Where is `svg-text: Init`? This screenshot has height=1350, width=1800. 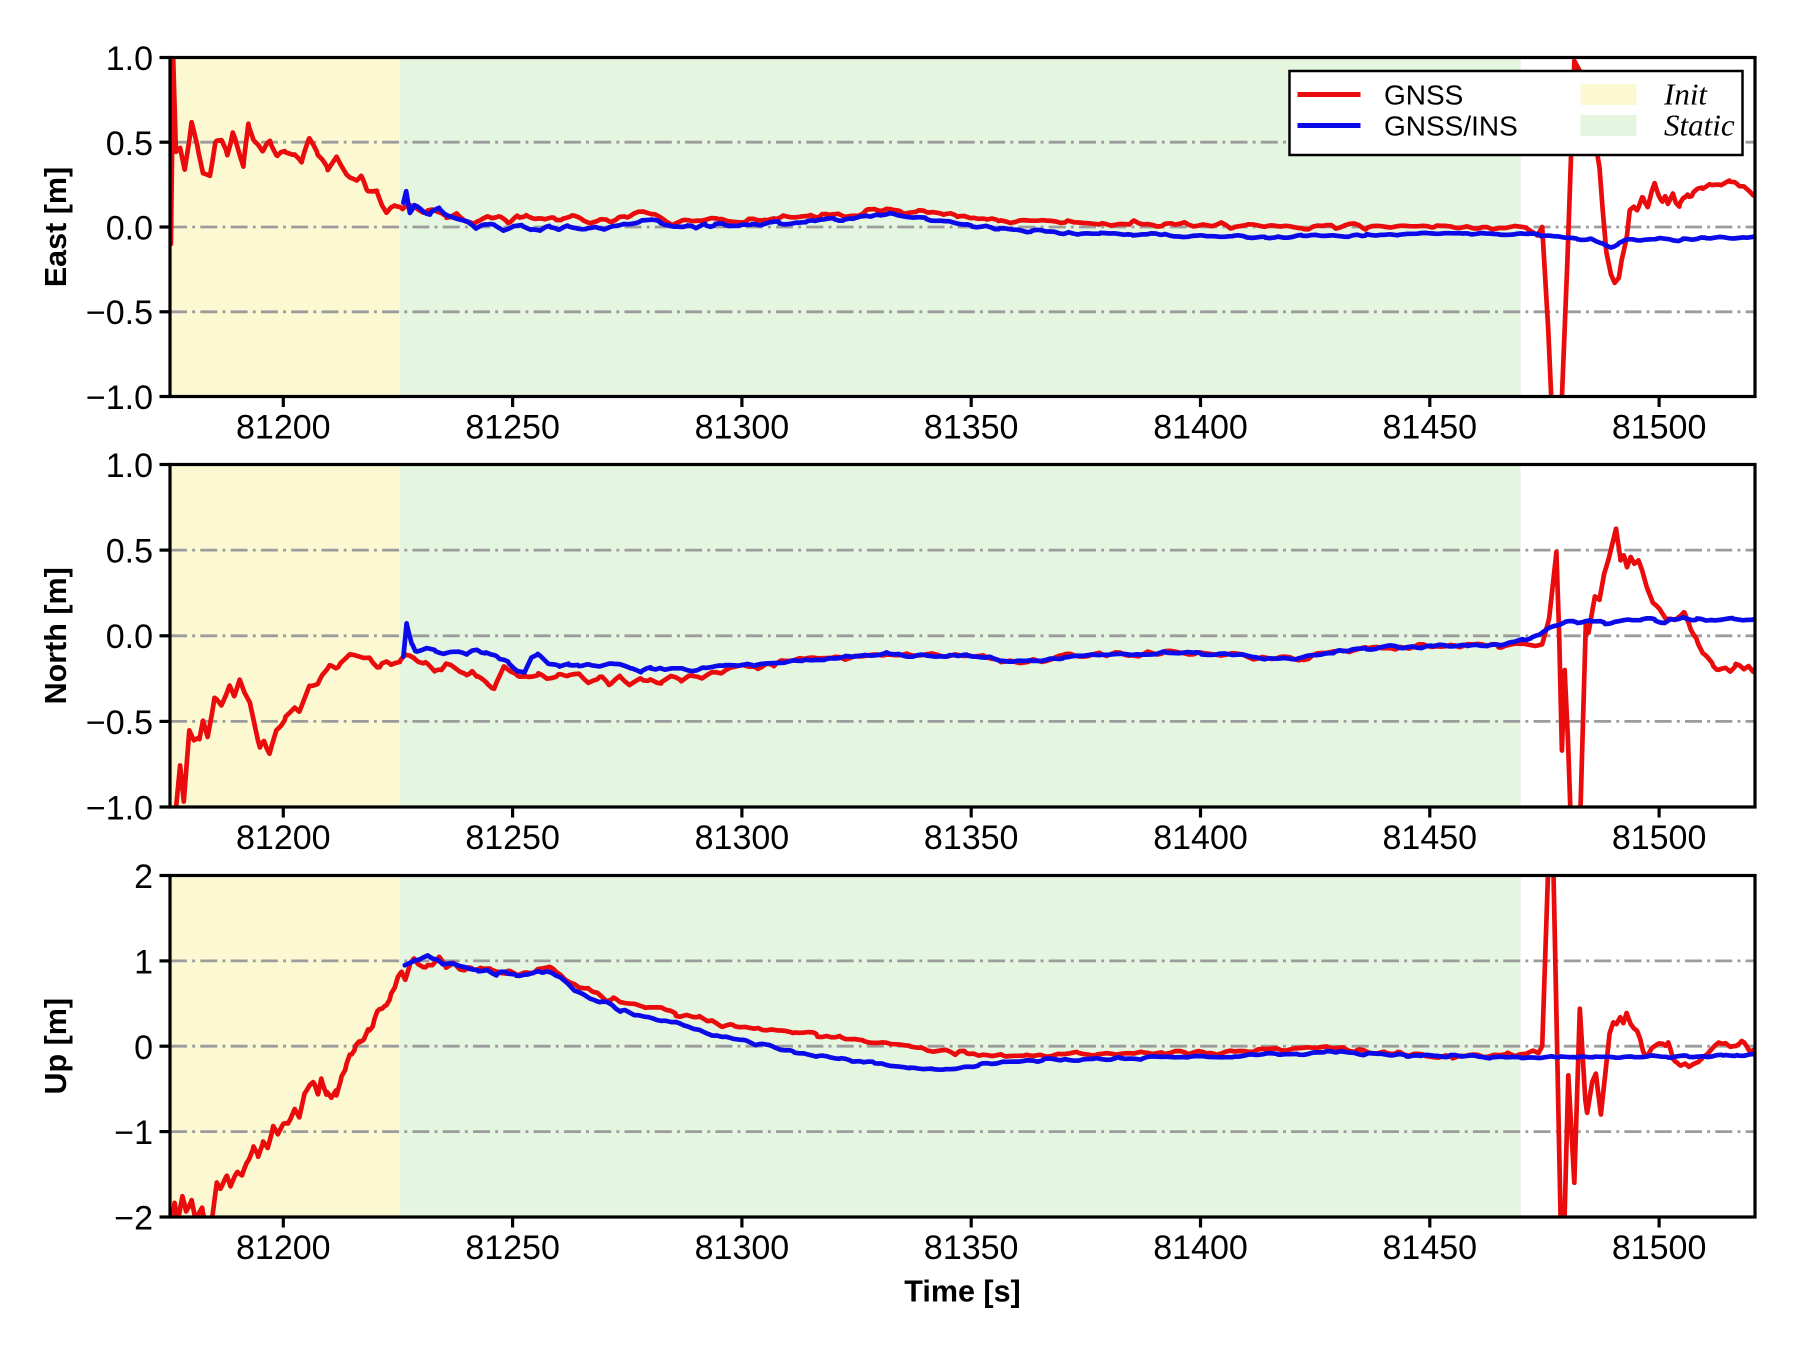 svg-text: Init is located at coordinates (1685, 94).